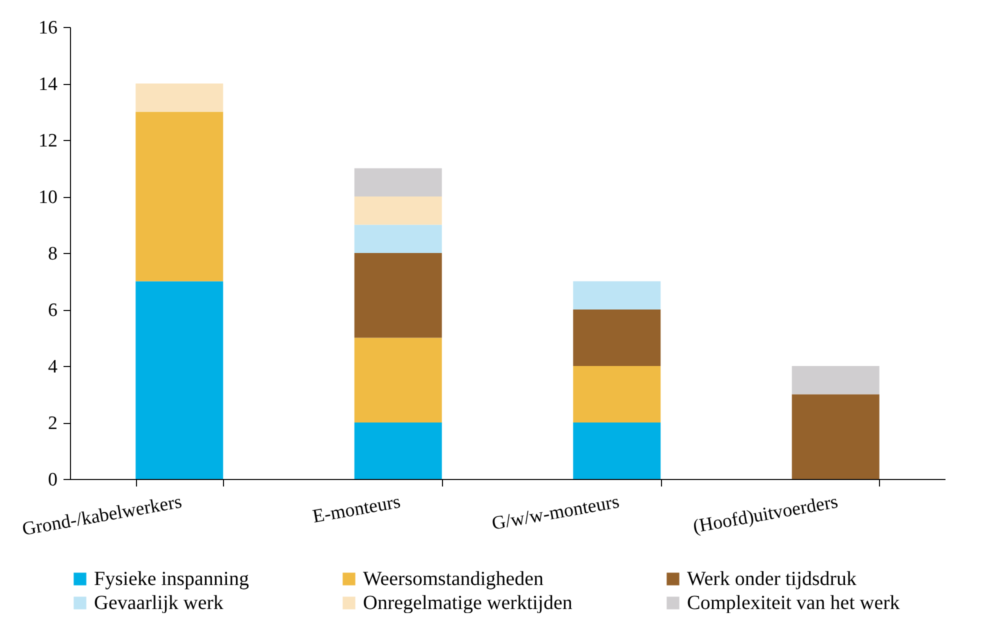 This screenshot has width=990, height=639. Describe the element at coordinates (53, 480) in the screenshot. I see `y-tick-label: 0` at that location.